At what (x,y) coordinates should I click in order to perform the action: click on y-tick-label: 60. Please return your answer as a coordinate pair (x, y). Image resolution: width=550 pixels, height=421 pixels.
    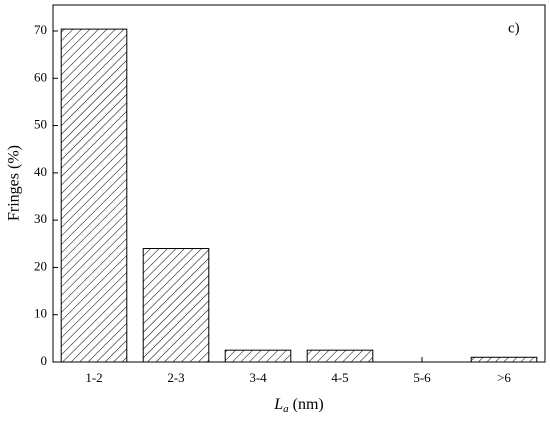
    Looking at the image, I should click on (40, 76).